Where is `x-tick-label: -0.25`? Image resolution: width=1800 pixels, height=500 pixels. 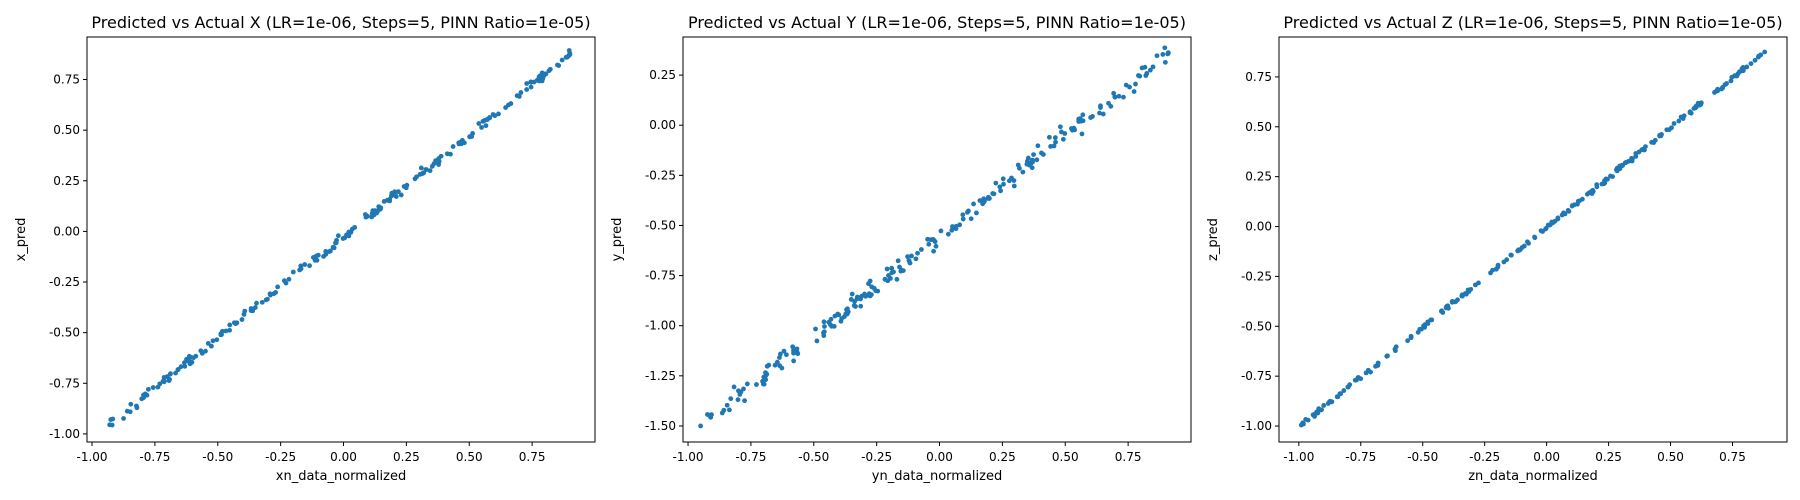 x-tick-label: -0.25 is located at coordinates (876, 457).